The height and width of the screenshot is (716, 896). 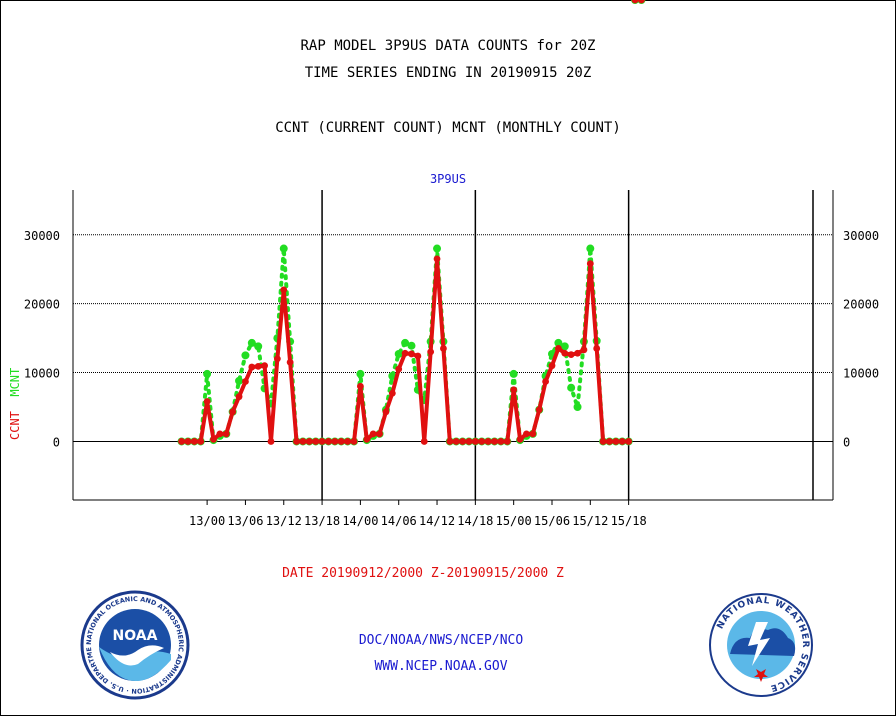 What do you see at coordinates (284, 521) in the screenshot?
I see `x-tick-label: 13/12` at bounding box center [284, 521].